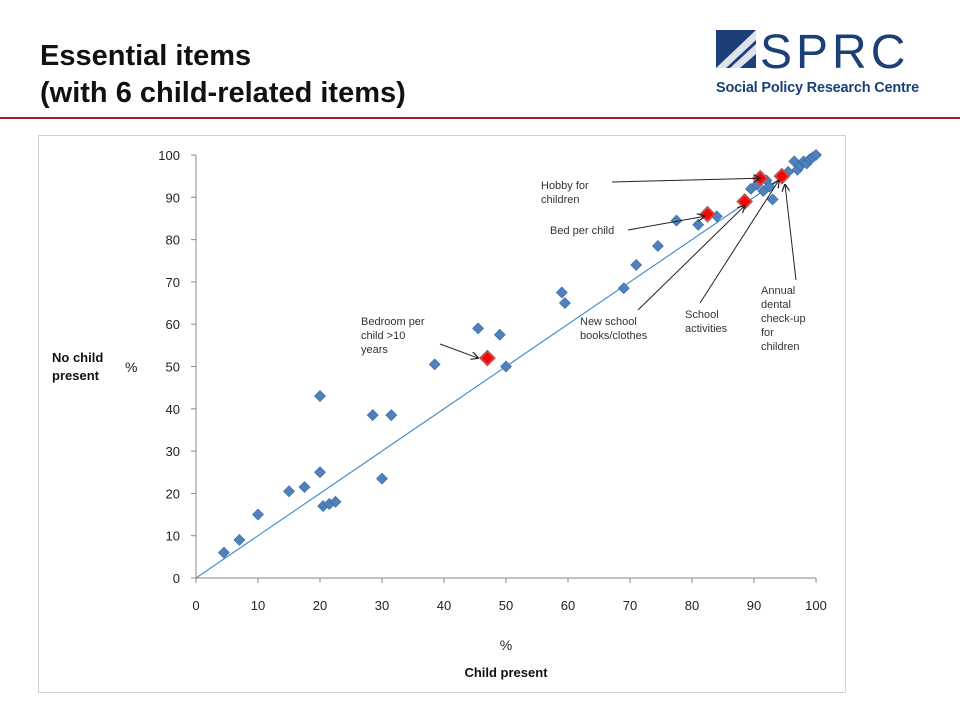 The height and width of the screenshot is (720, 960). What do you see at coordinates (480, 118) in the screenshot?
I see `header-rule` at bounding box center [480, 118].